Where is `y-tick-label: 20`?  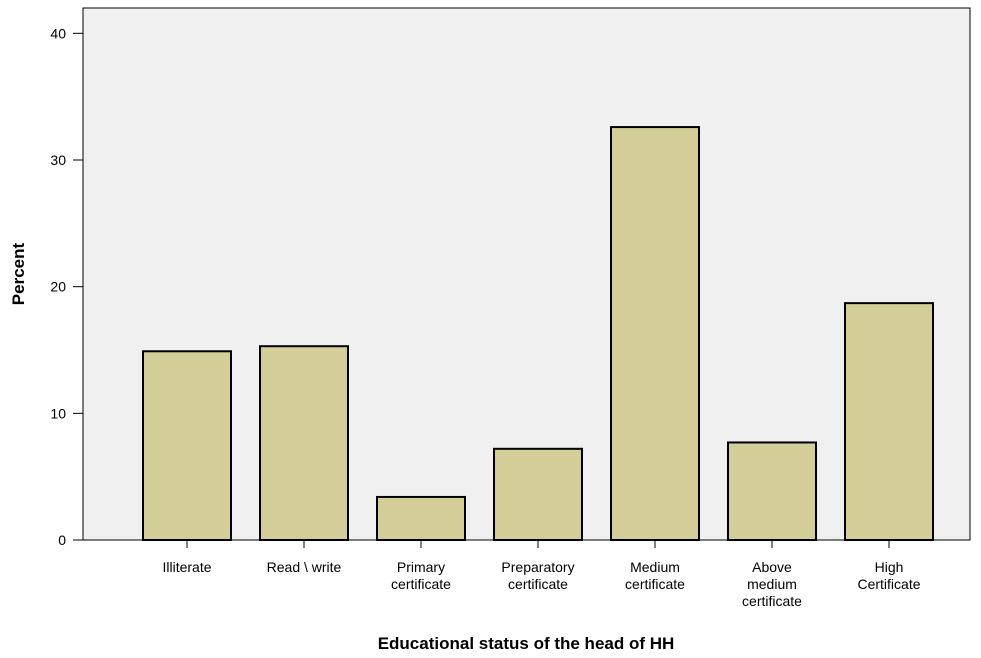 y-tick-label: 20 is located at coordinates (58, 287).